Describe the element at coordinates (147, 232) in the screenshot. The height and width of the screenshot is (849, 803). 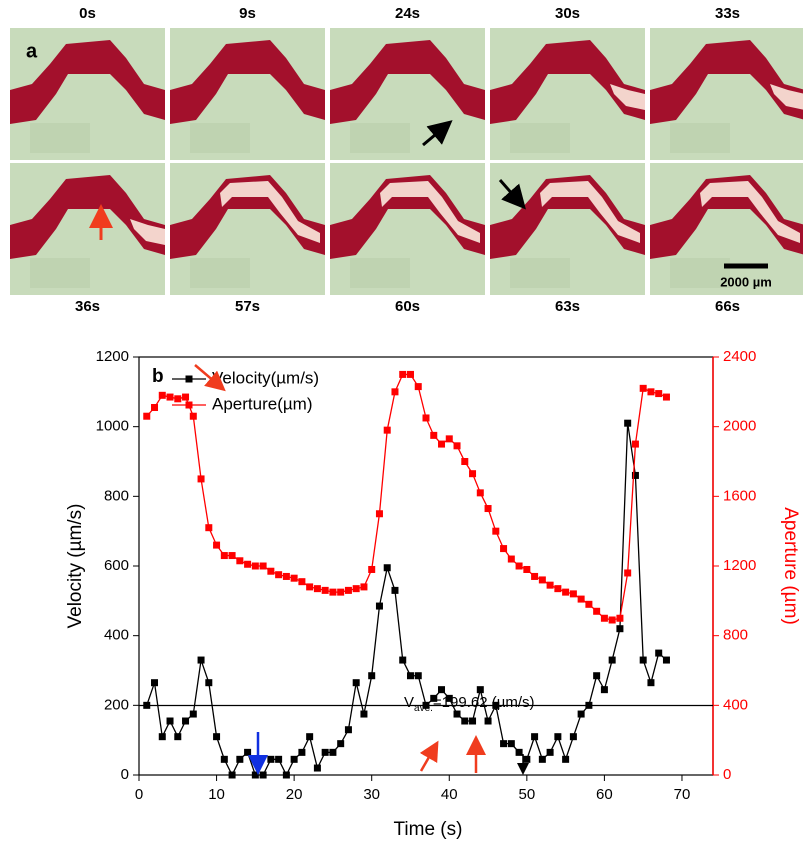
I see `air-finger` at that location.